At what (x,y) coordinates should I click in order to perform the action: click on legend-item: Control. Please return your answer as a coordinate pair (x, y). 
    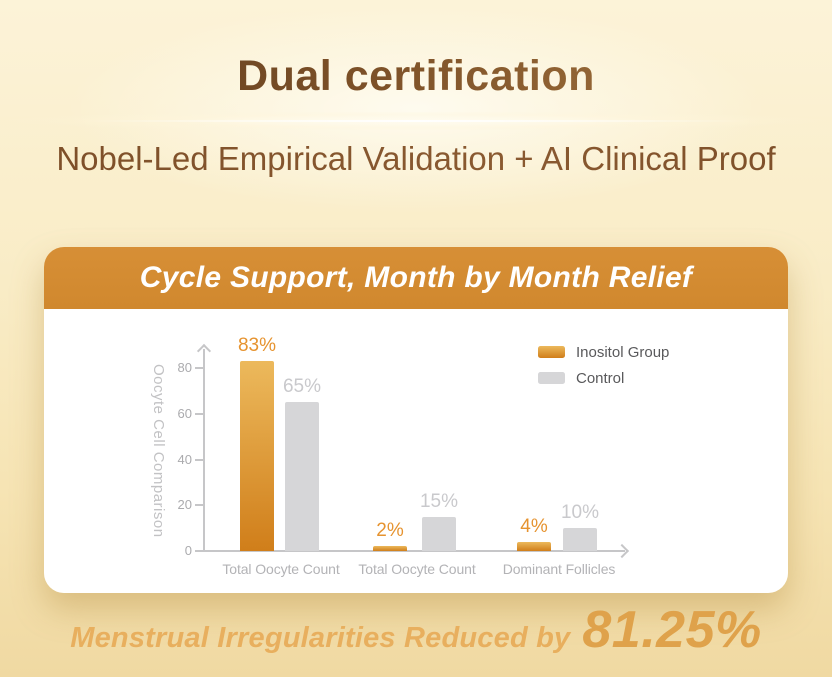
    Looking at the image, I should click on (603, 378).